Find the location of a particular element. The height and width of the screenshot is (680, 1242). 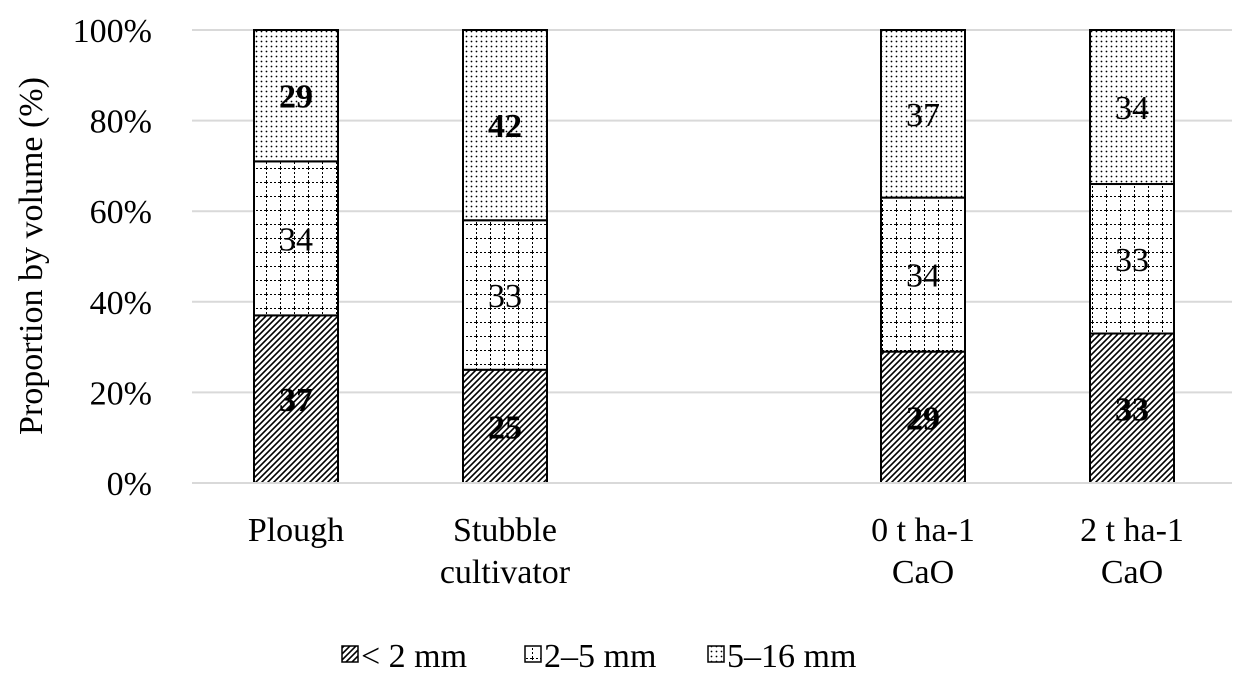

category-label: 2 t ha-1 is located at coordinates (1132, 530).